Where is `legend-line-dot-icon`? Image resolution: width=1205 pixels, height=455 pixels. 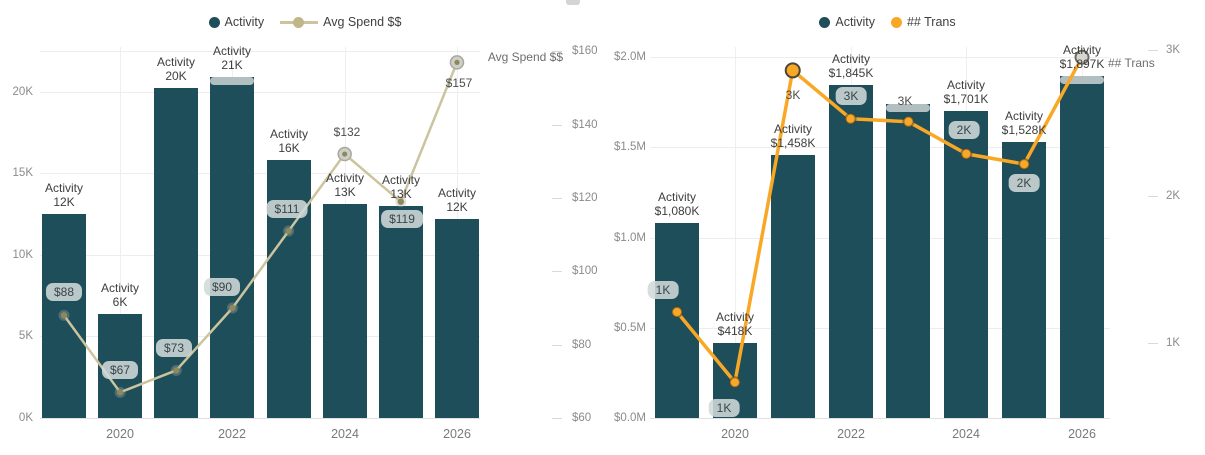 legend-line-dot-icon is located at coordinates (299, 22).